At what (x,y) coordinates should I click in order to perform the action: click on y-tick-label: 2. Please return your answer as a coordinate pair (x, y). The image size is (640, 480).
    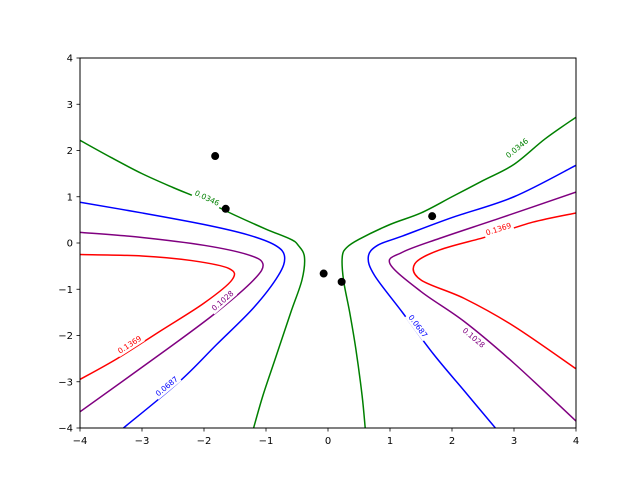
    Looking at the image, I should click on (70, 151).